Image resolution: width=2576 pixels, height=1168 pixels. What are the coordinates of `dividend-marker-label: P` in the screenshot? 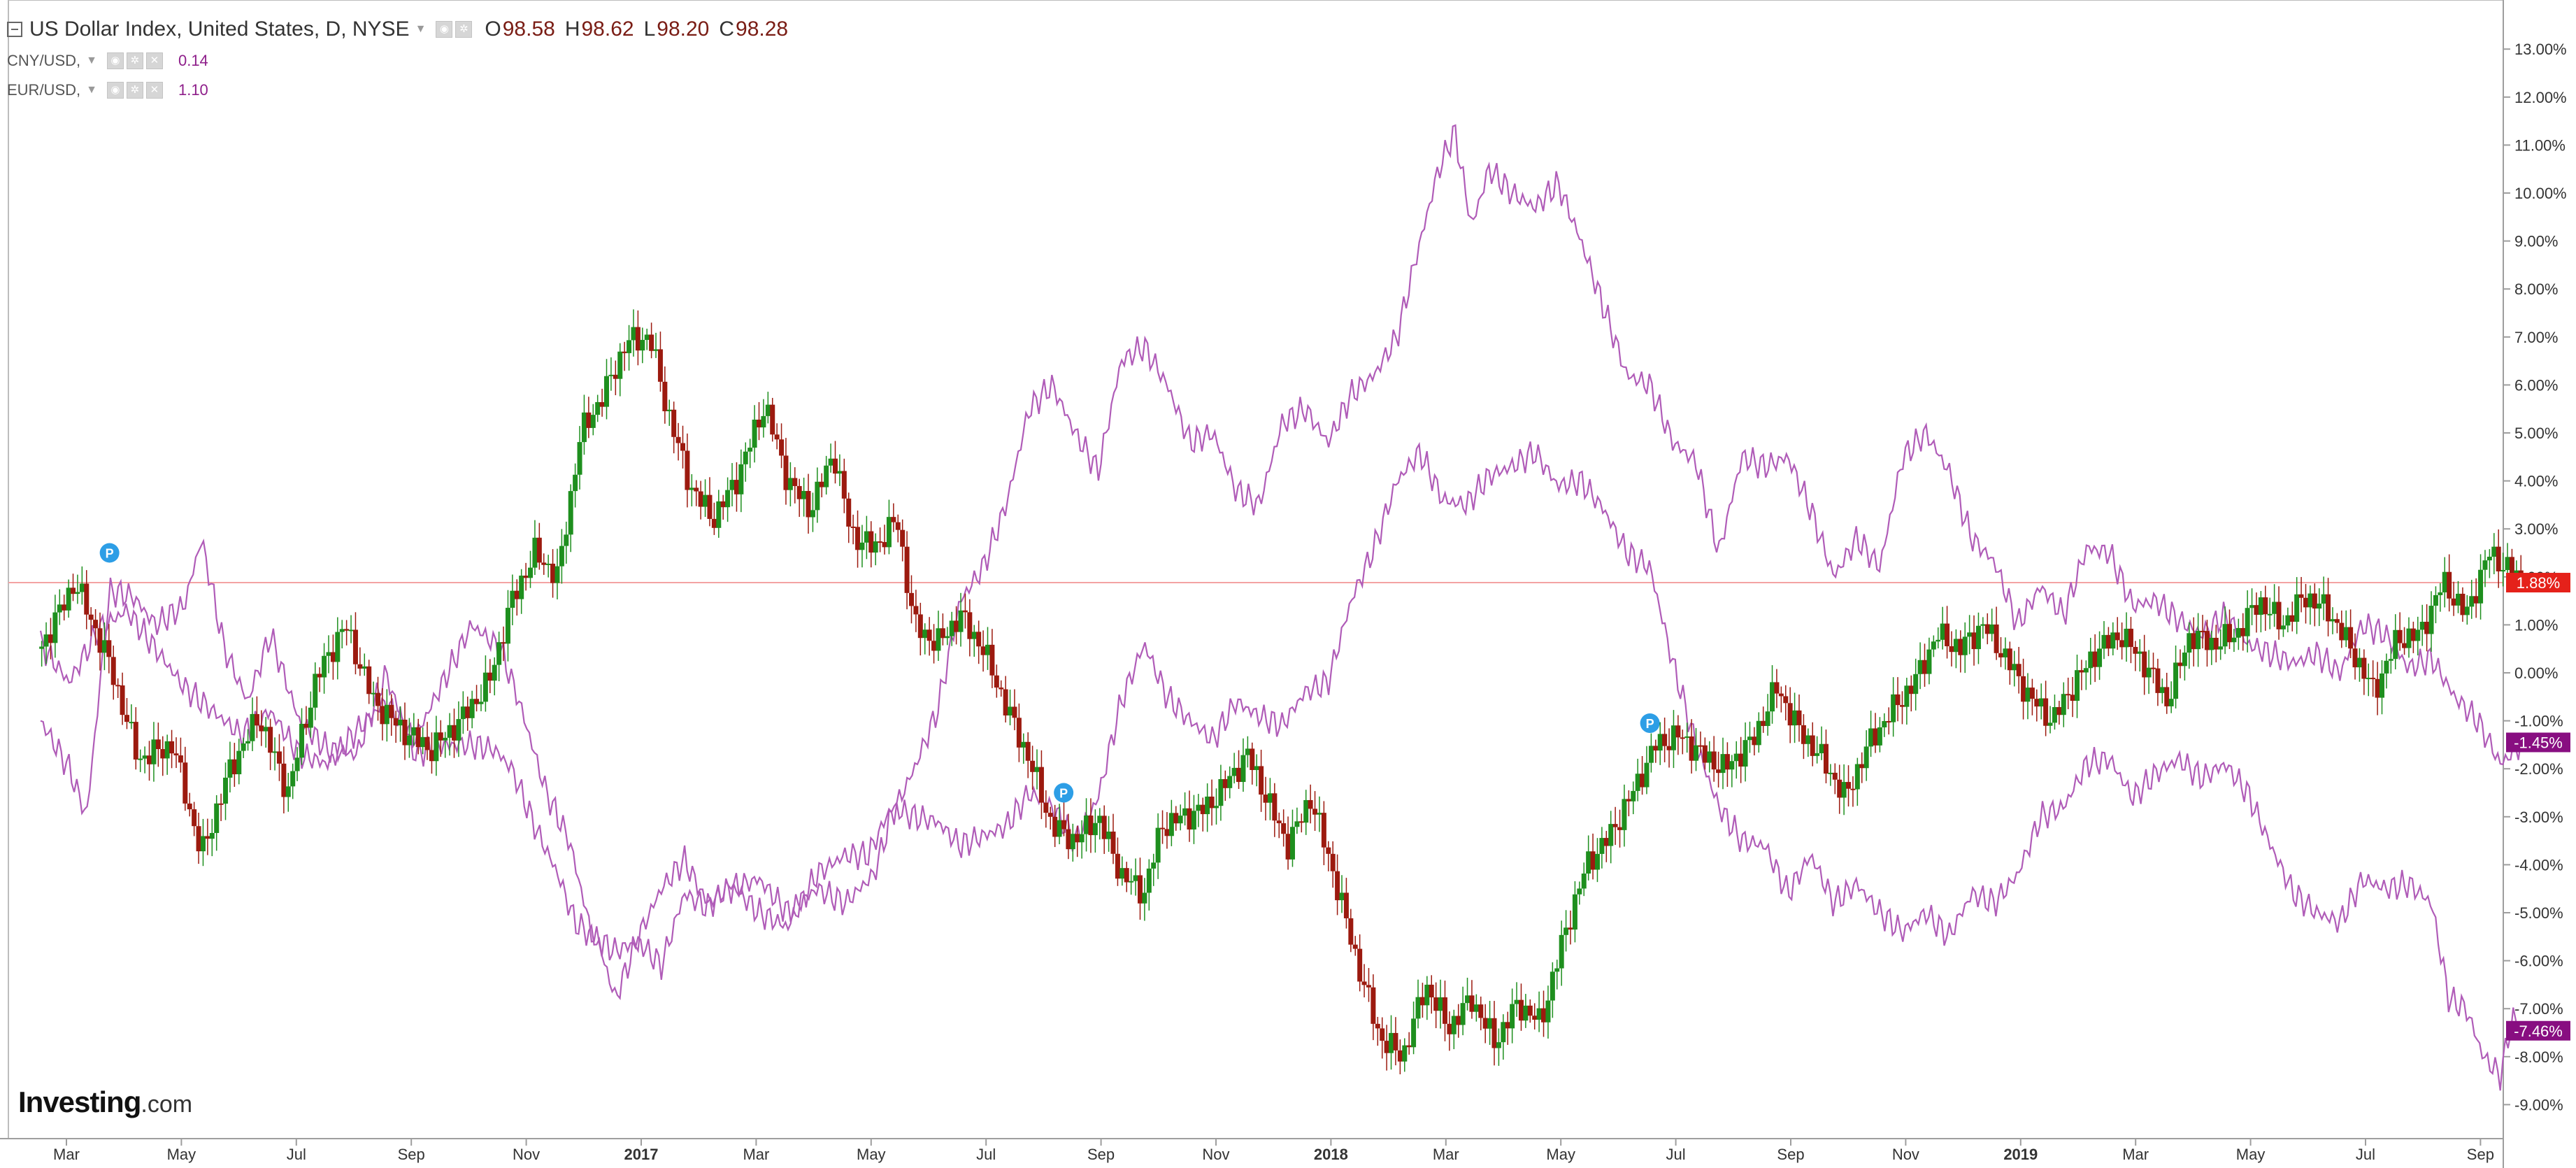 It's located at (1650, 724).